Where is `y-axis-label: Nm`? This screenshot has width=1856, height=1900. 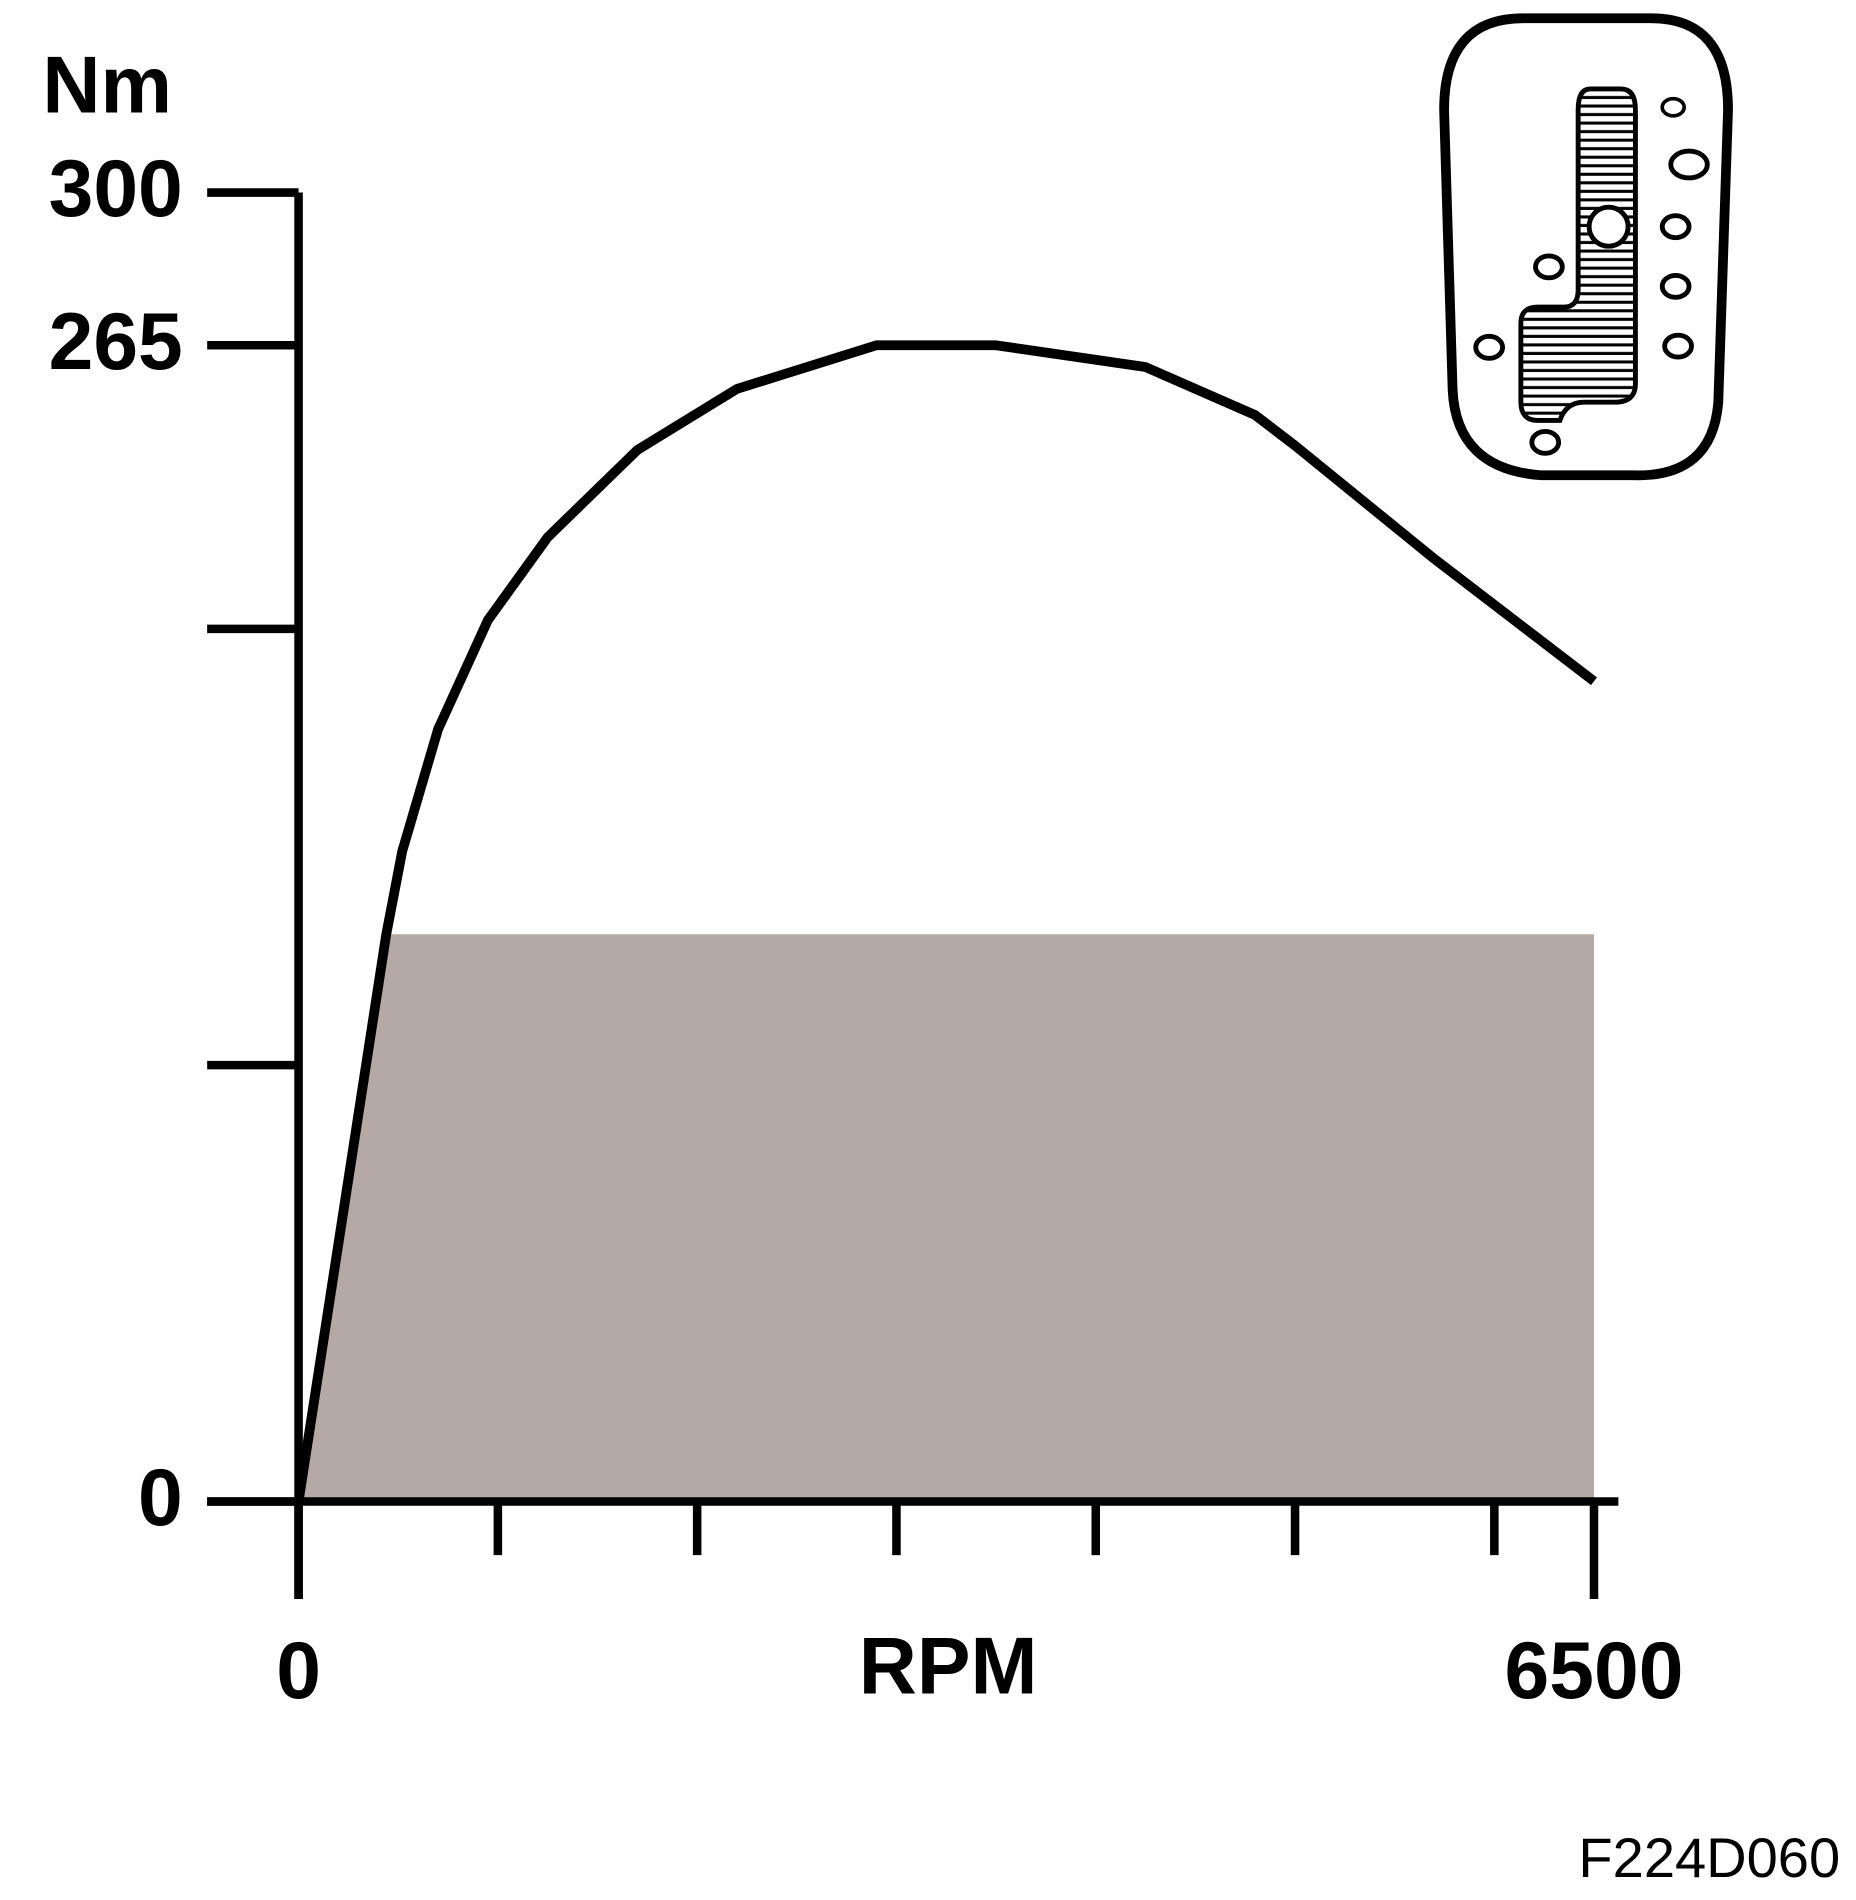 y-axis-label: Nm is located at coordinates (107, 86).